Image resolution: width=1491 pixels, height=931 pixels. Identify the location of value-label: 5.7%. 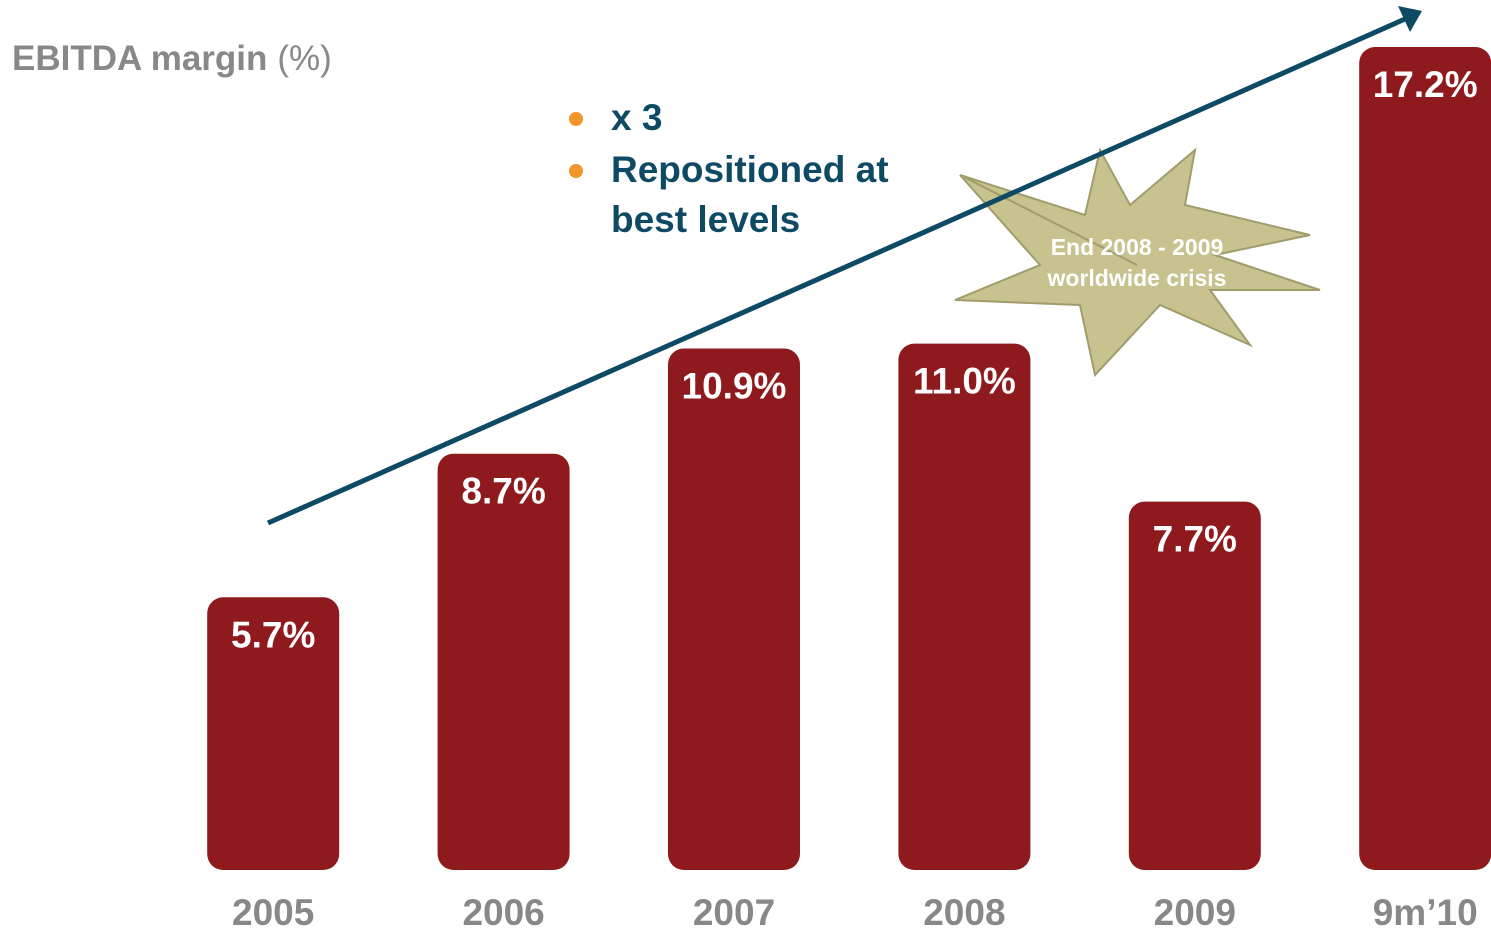
(273, 634).